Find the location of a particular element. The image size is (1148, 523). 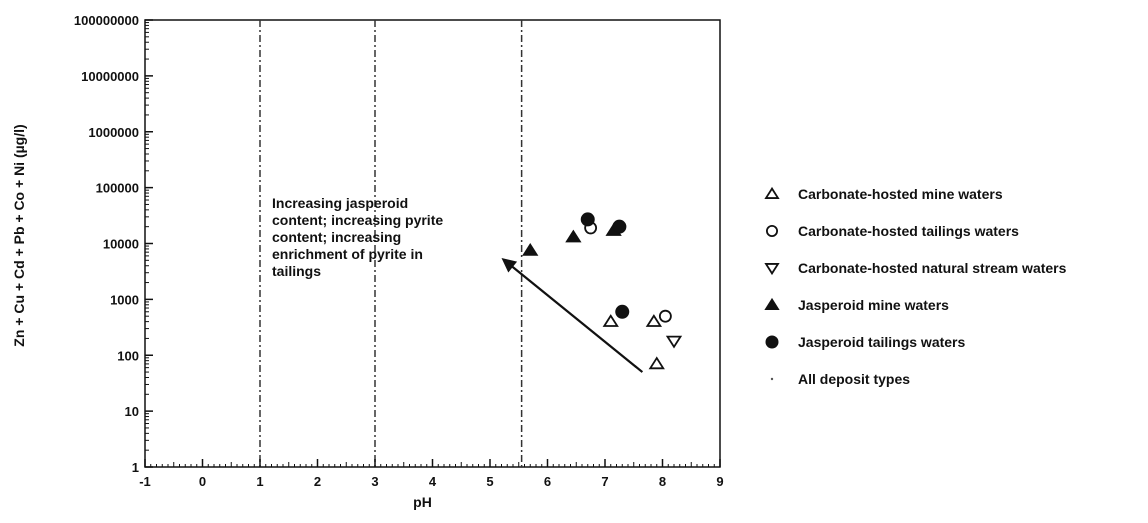

x-tick-label: 8 is located at coordinates (662, 481).